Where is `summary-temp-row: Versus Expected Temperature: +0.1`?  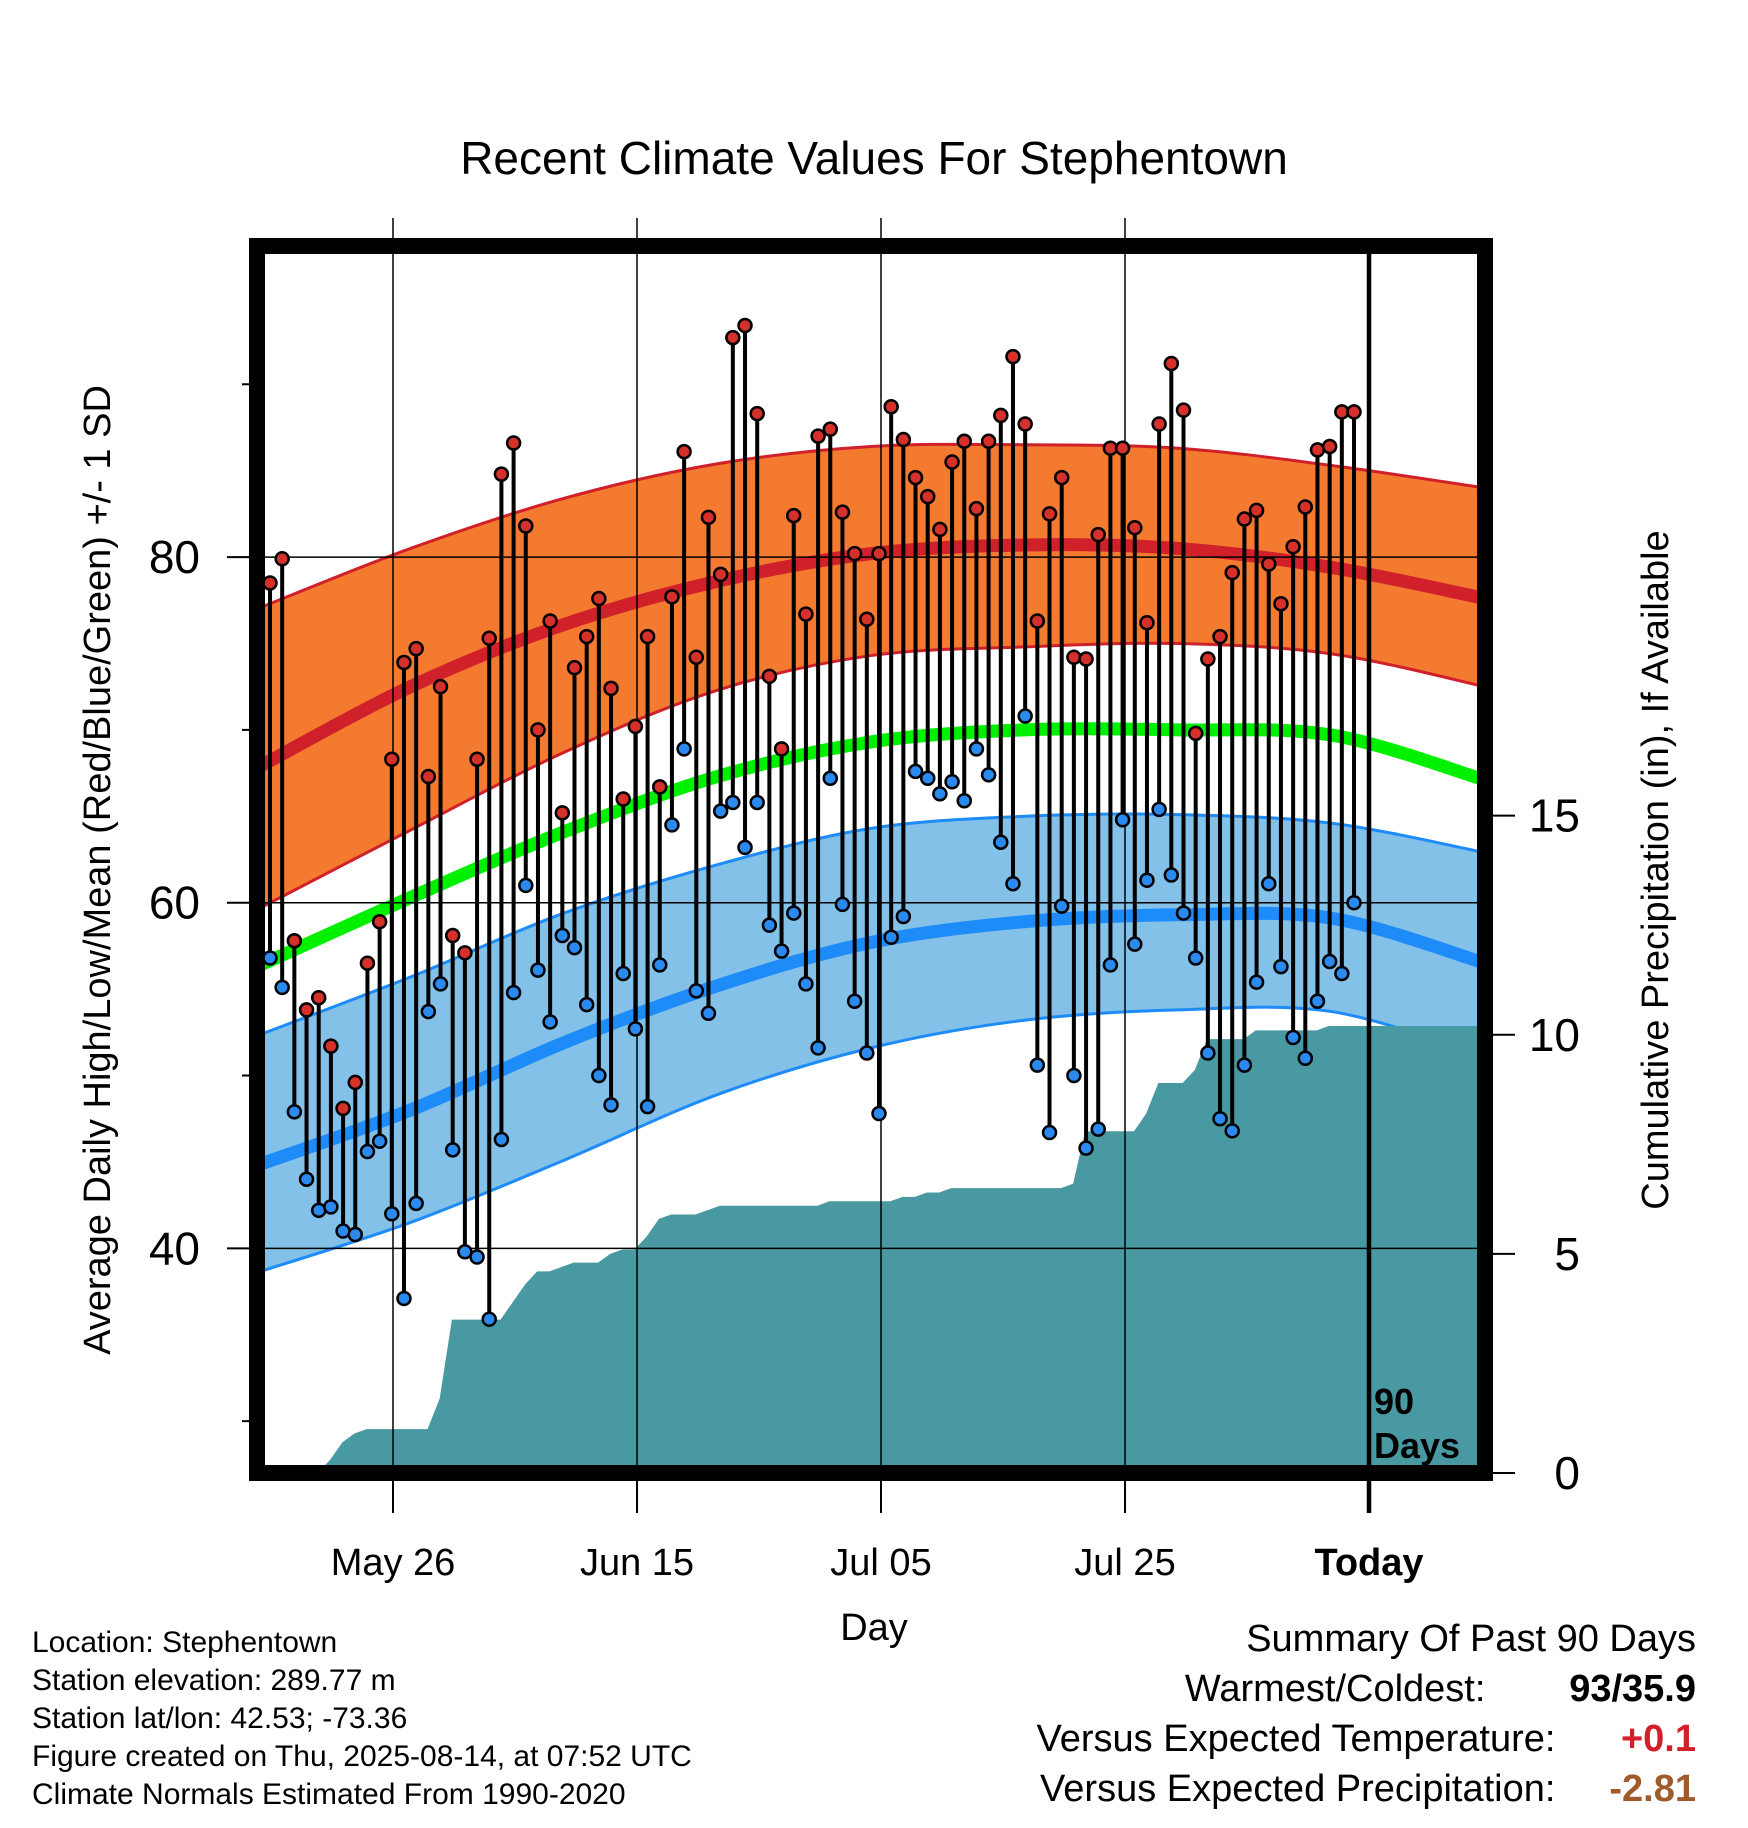
summary-temp-row: Versus Expected Temperature: +0.1 is located at coordinates (1366, 1739).